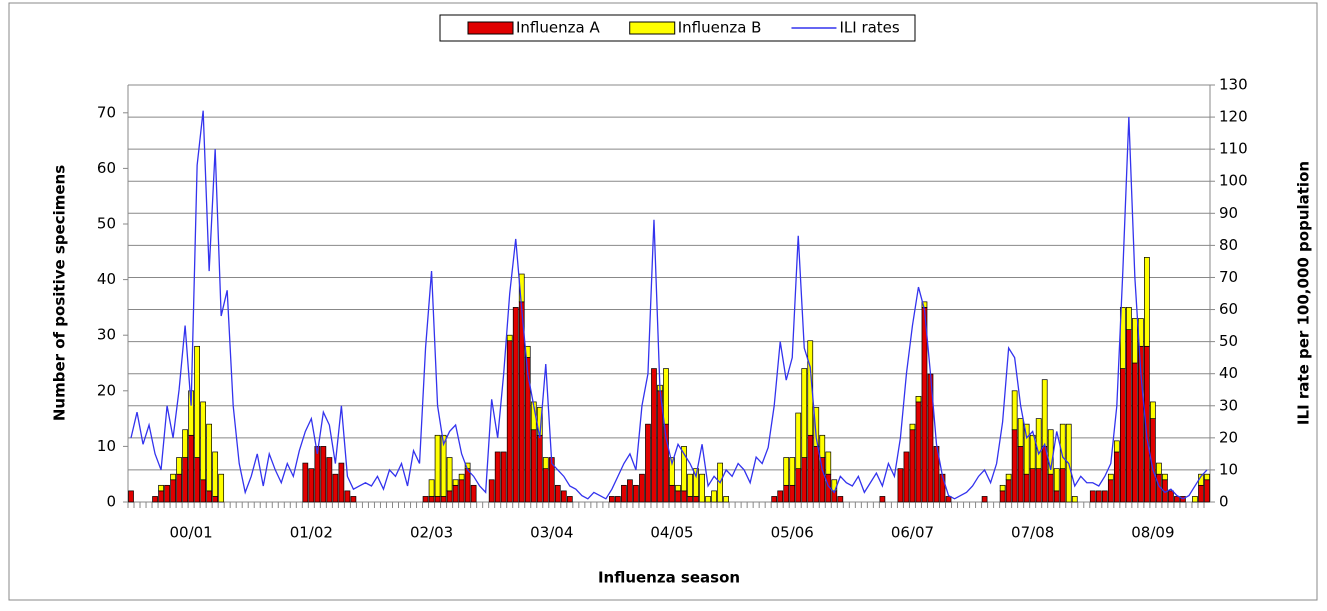 The width and height of the screenshot is (1327, 611). Describe the element at coordinates (490, 28) in the screenshot. I see `legend-swatch` at that location.